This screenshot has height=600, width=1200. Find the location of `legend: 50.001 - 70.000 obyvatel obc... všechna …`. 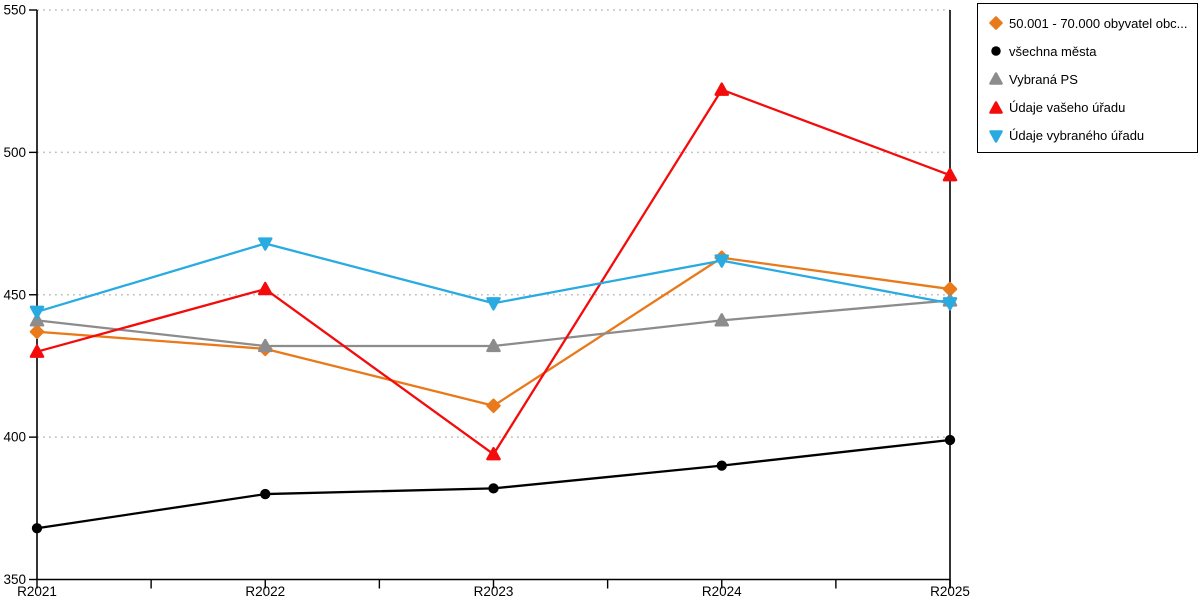

legend: 50.001 - 70.000 obyvatel obc... všechna … is located at coordinates (1087, 78).